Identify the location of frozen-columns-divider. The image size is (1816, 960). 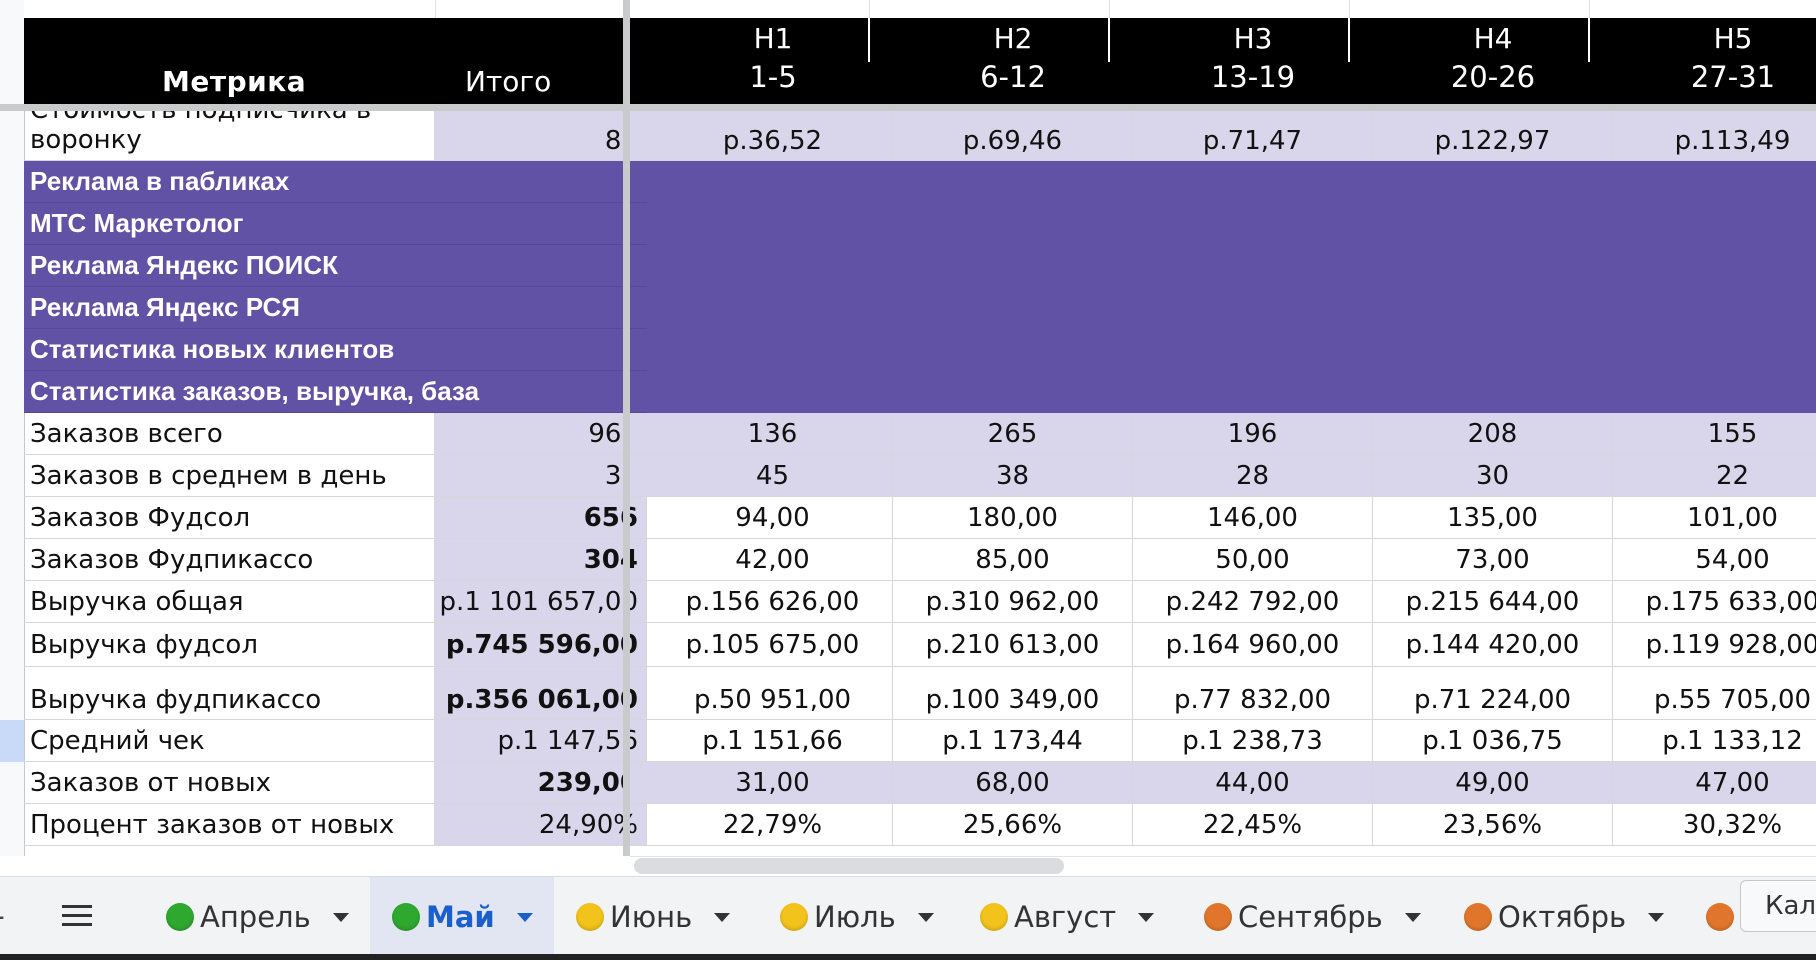
(626, 428).